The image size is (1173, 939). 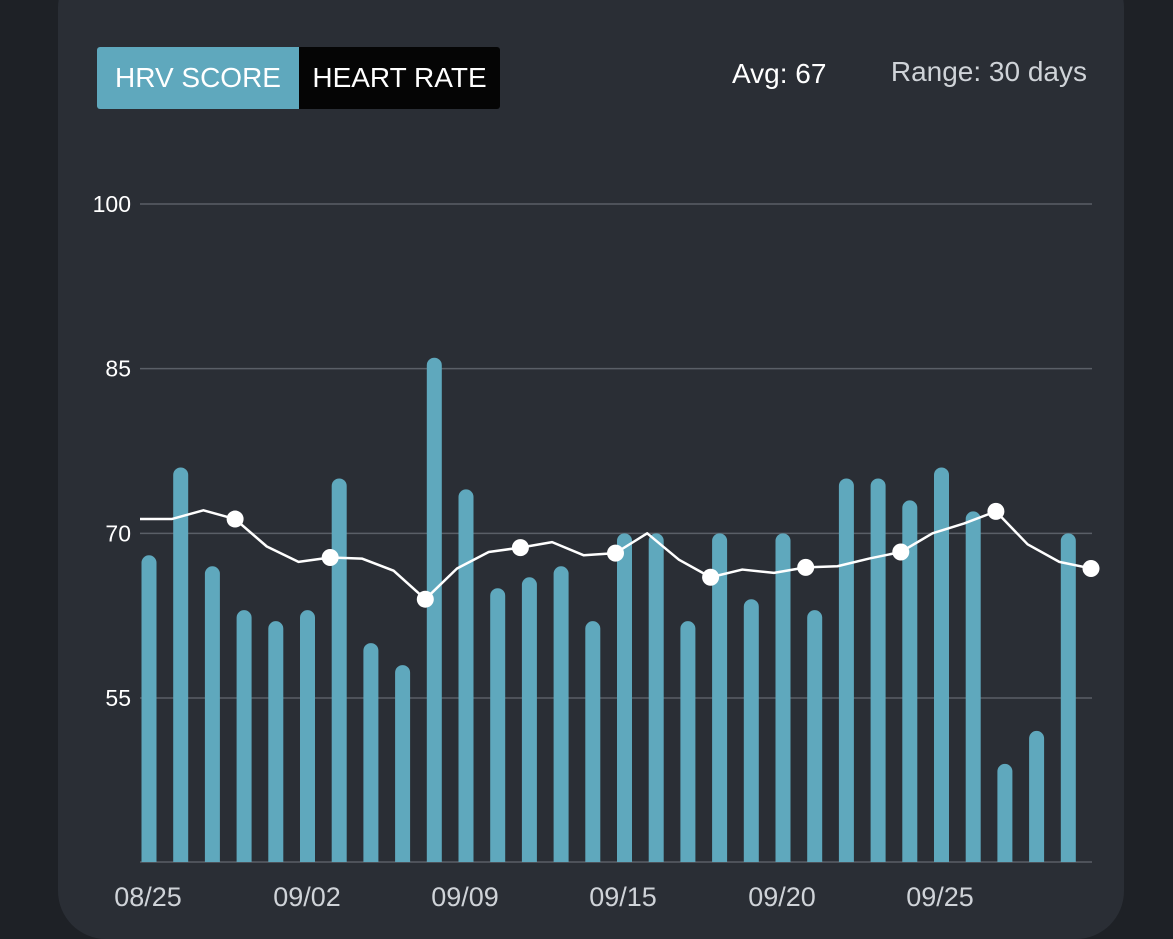 I want to click on x-tick-label-09-02: 09/02, so click(x=307, y=897).